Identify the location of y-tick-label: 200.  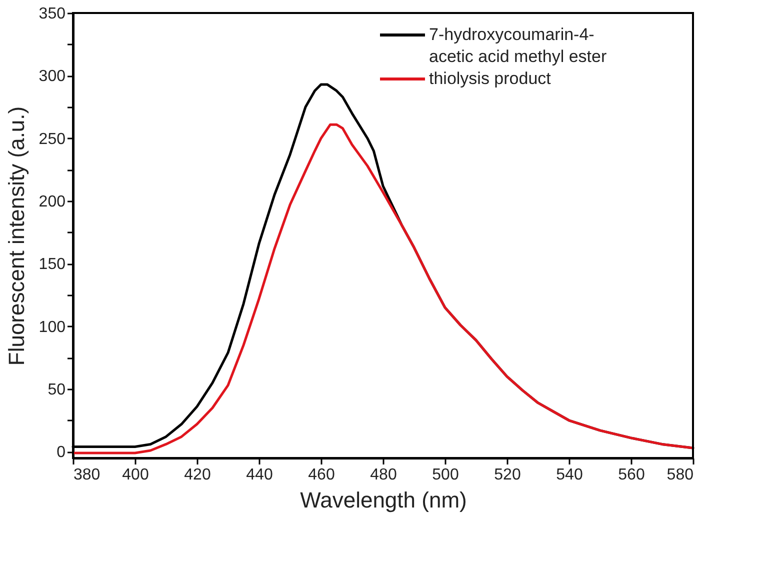
(52, 202).